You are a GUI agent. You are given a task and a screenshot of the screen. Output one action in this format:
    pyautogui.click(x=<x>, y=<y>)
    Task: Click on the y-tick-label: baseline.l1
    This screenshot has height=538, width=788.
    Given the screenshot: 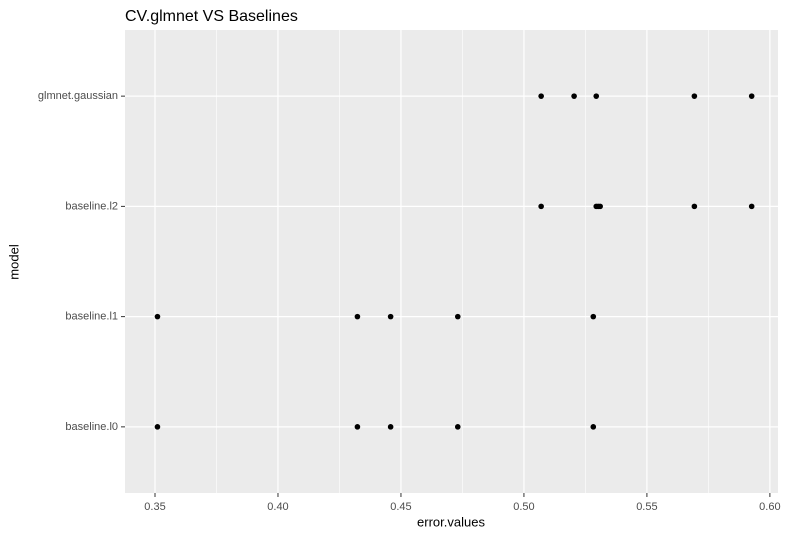 What is the action you would take?
    pyautogui.click(x=91, y=317)
    